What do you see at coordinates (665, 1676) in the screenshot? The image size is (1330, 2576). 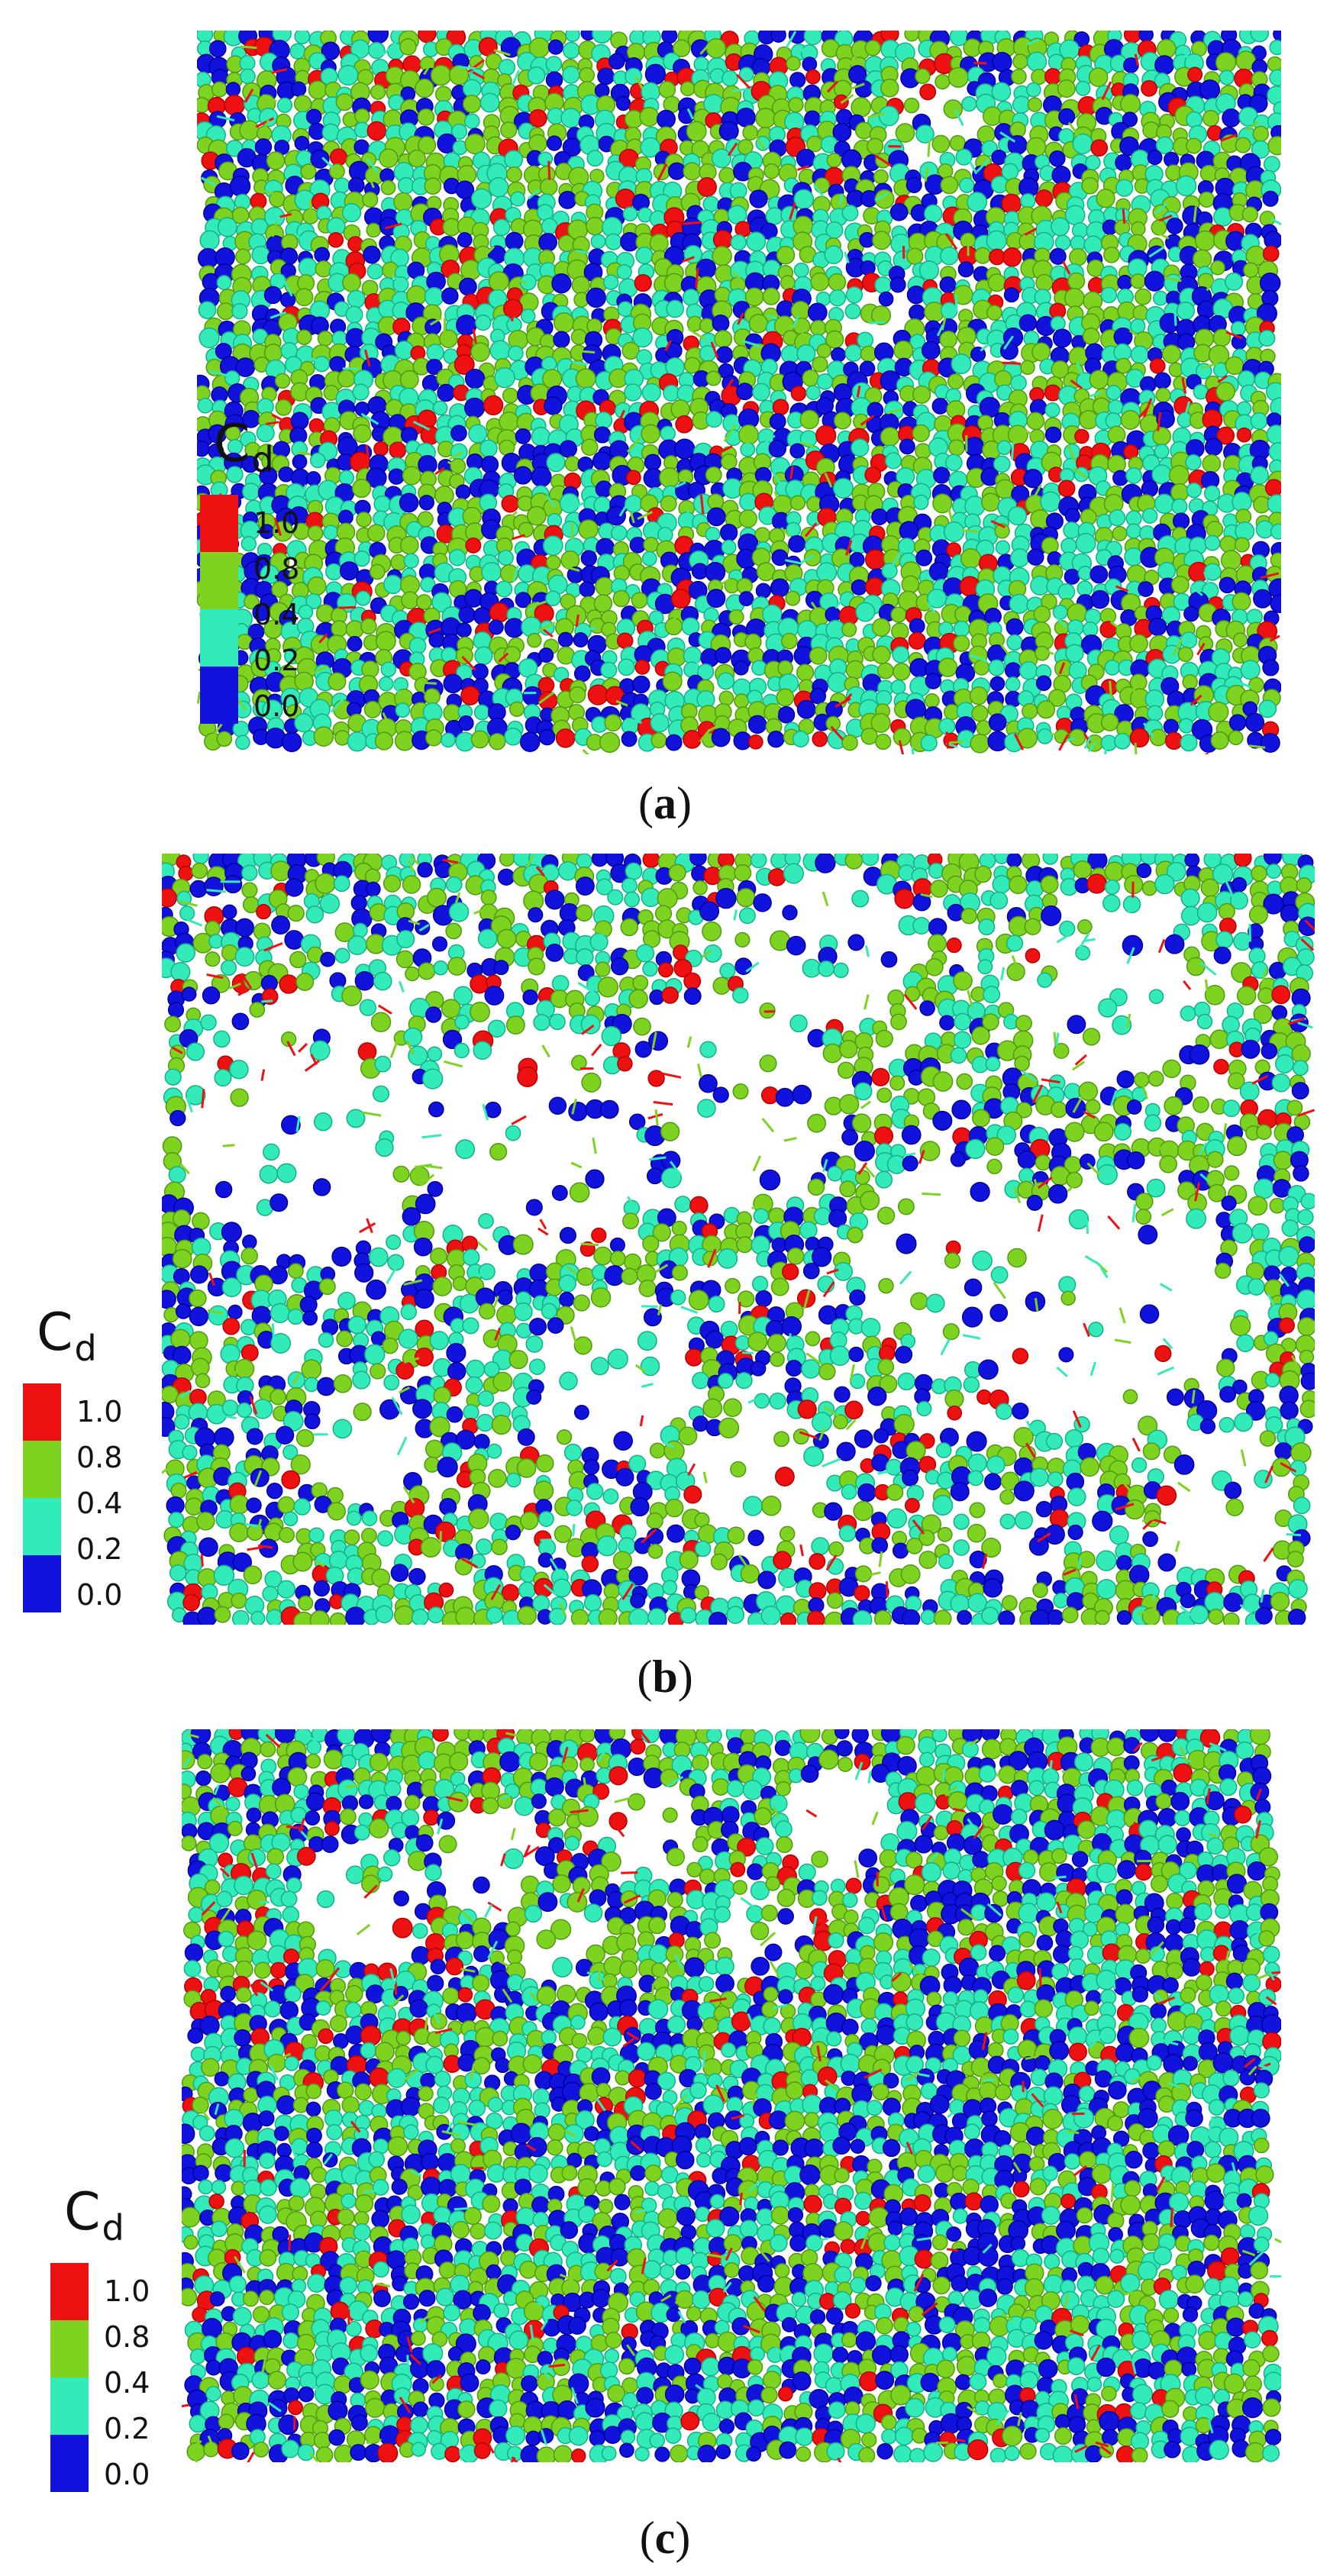 I see `caption-b: (b)` at bounding box center [665, 1676].